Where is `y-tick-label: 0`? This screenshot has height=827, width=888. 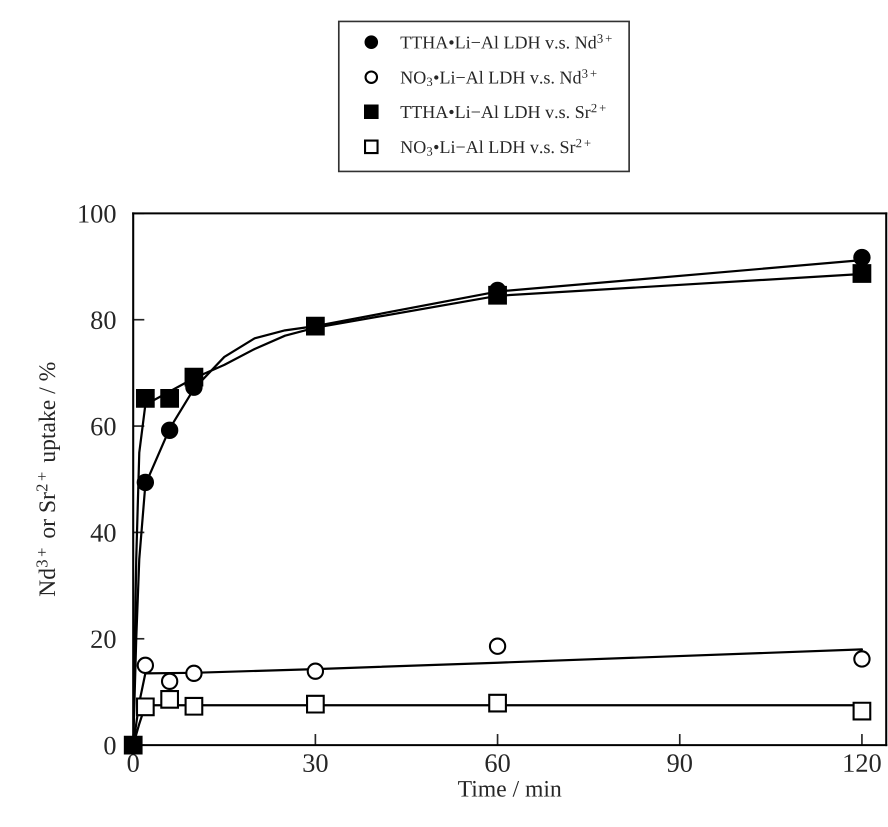
y-tick-label: 0 is located at coordinates (110, 745).